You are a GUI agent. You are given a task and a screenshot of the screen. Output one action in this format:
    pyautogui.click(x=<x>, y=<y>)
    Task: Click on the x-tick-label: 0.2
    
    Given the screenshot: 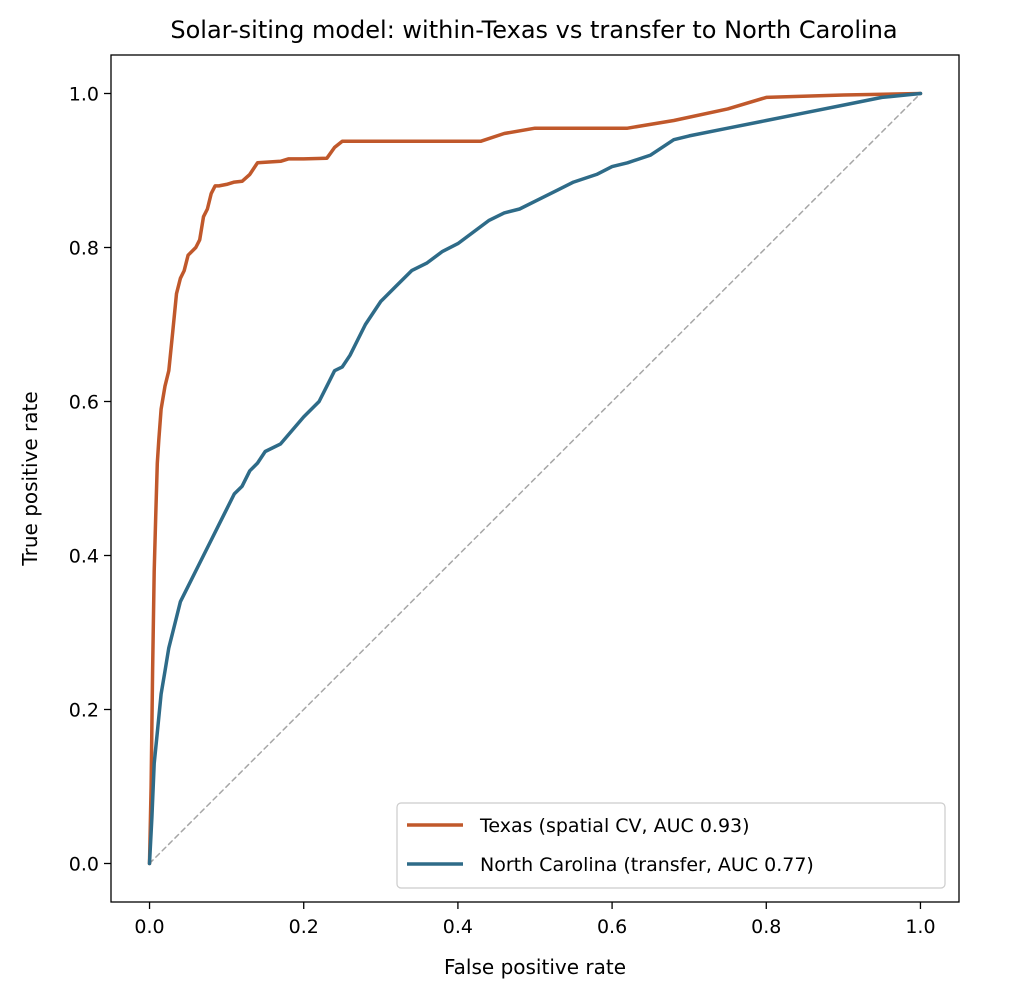 What is the action you would take?
    pyautogui.click(x=304, y=927)
    